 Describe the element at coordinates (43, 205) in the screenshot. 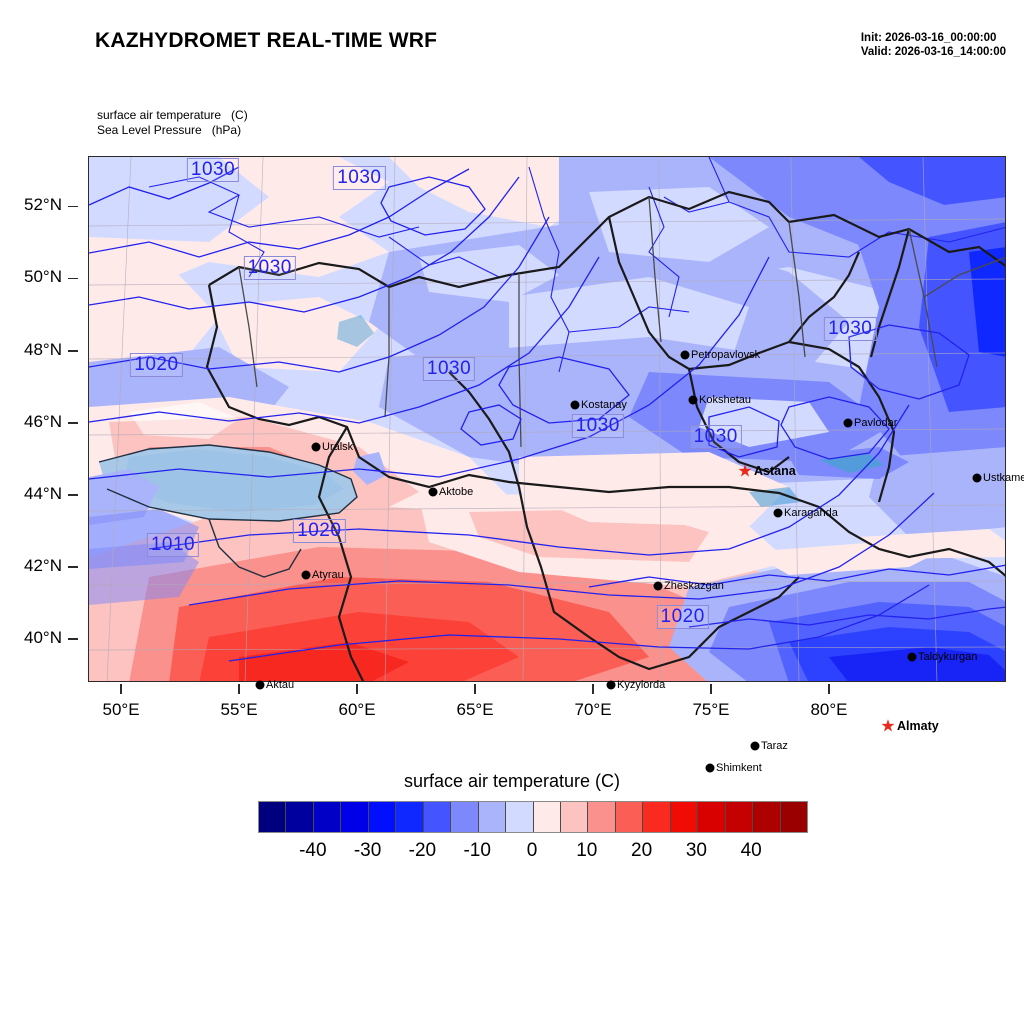

I see `latitude-tick-label: 52°N` at that location.